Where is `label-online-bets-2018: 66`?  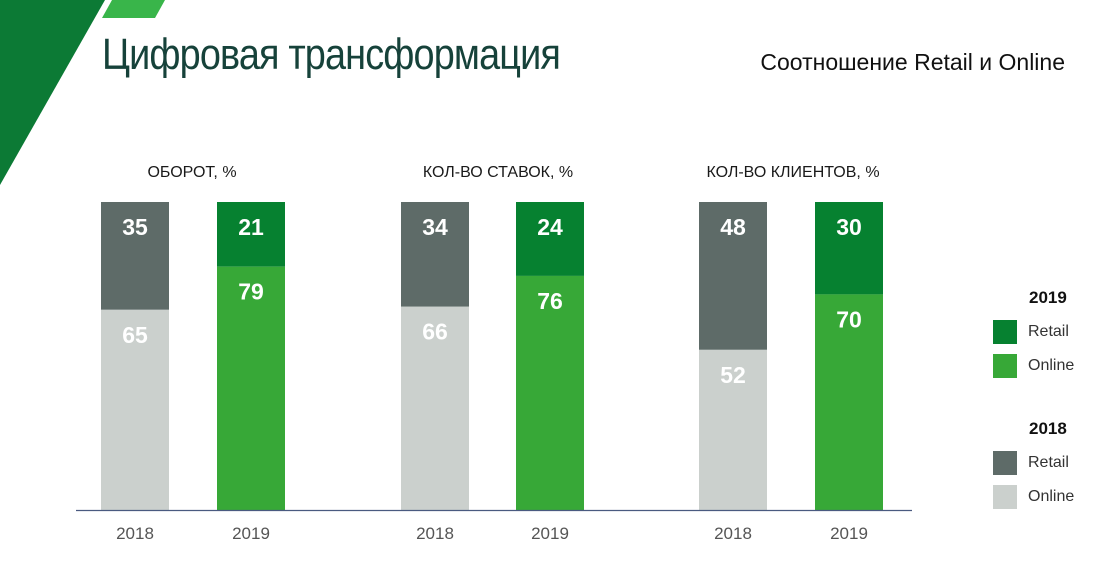 label-online-bets-2018: 66 is located at coordinates (435, 332).